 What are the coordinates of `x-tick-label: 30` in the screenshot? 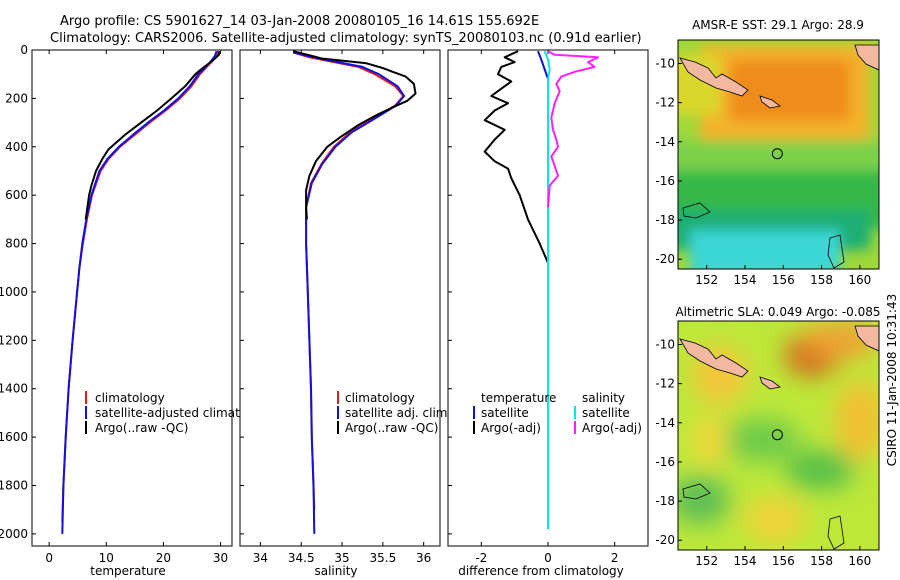 It's located at (220, 558).